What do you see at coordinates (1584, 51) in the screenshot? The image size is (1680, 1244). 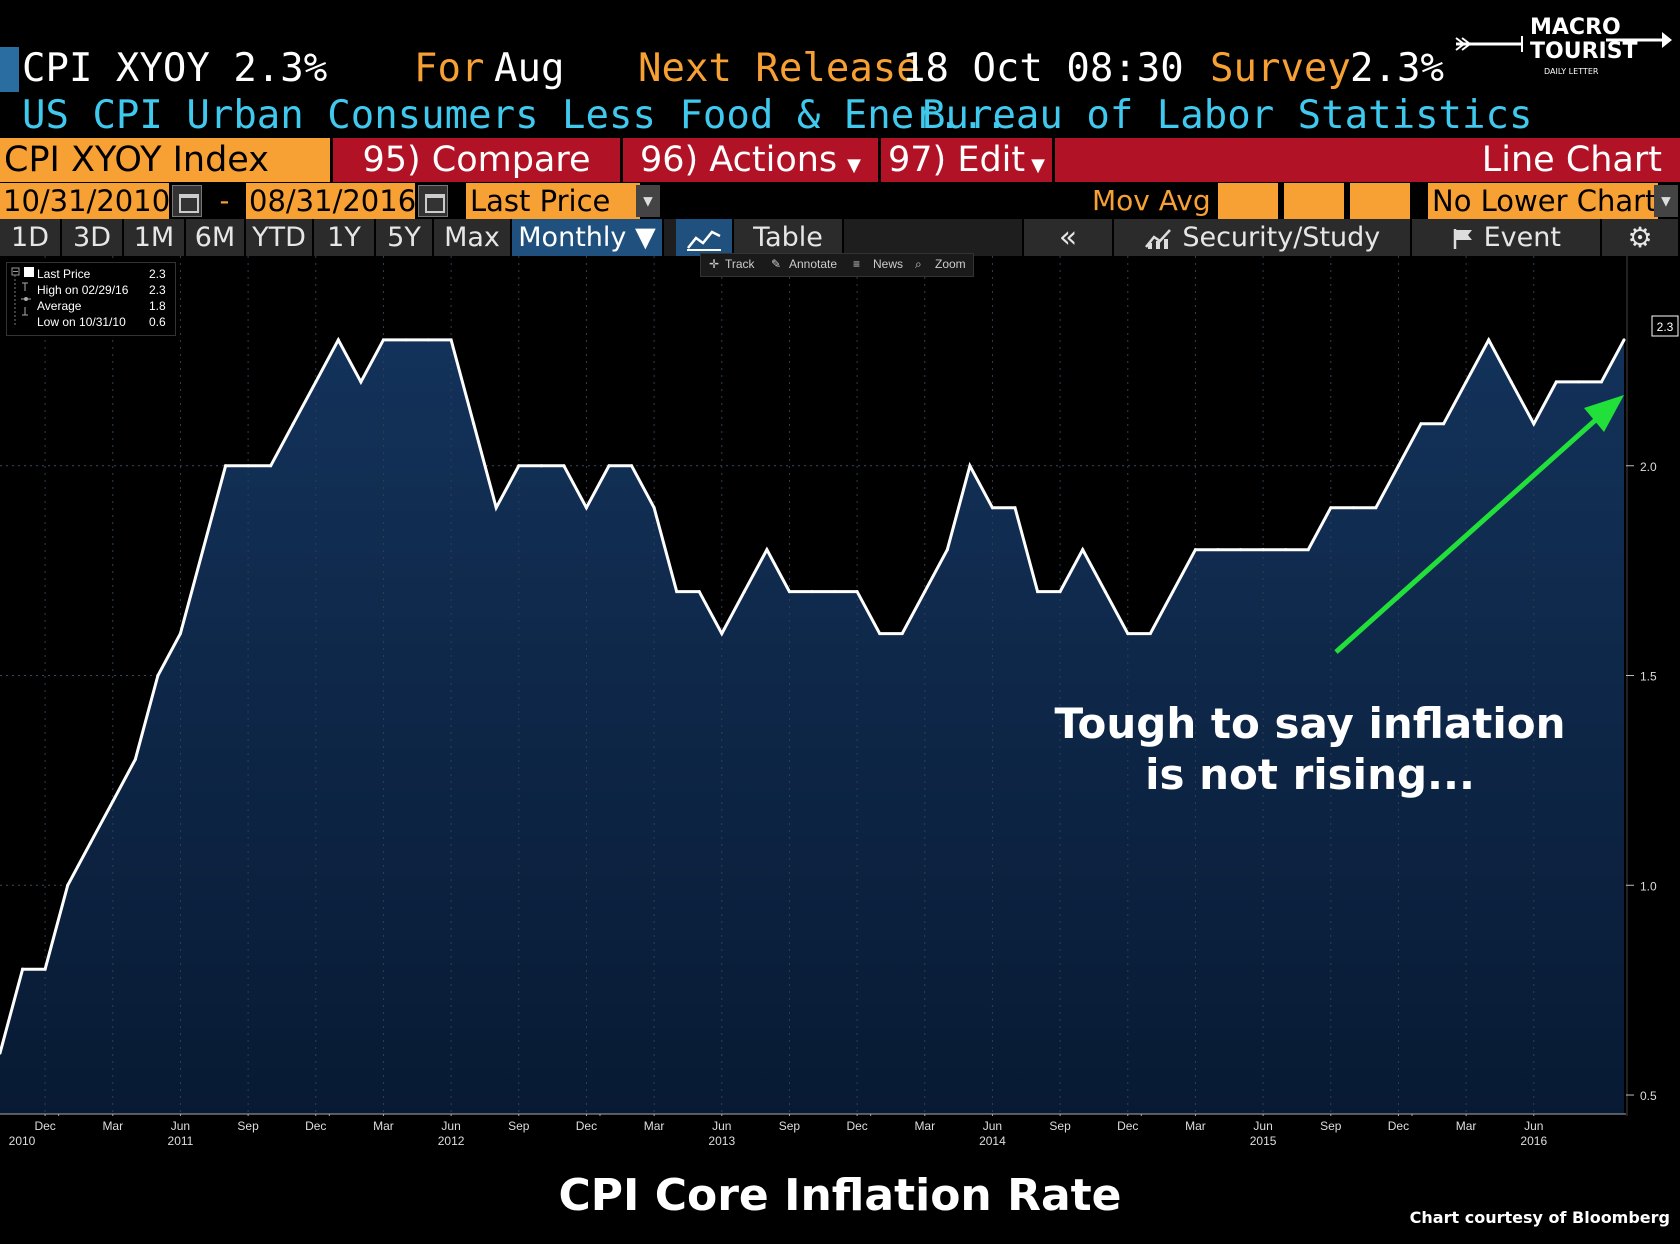 I see `logo-line2: TOURIST` at bounding box center [1584, 51].